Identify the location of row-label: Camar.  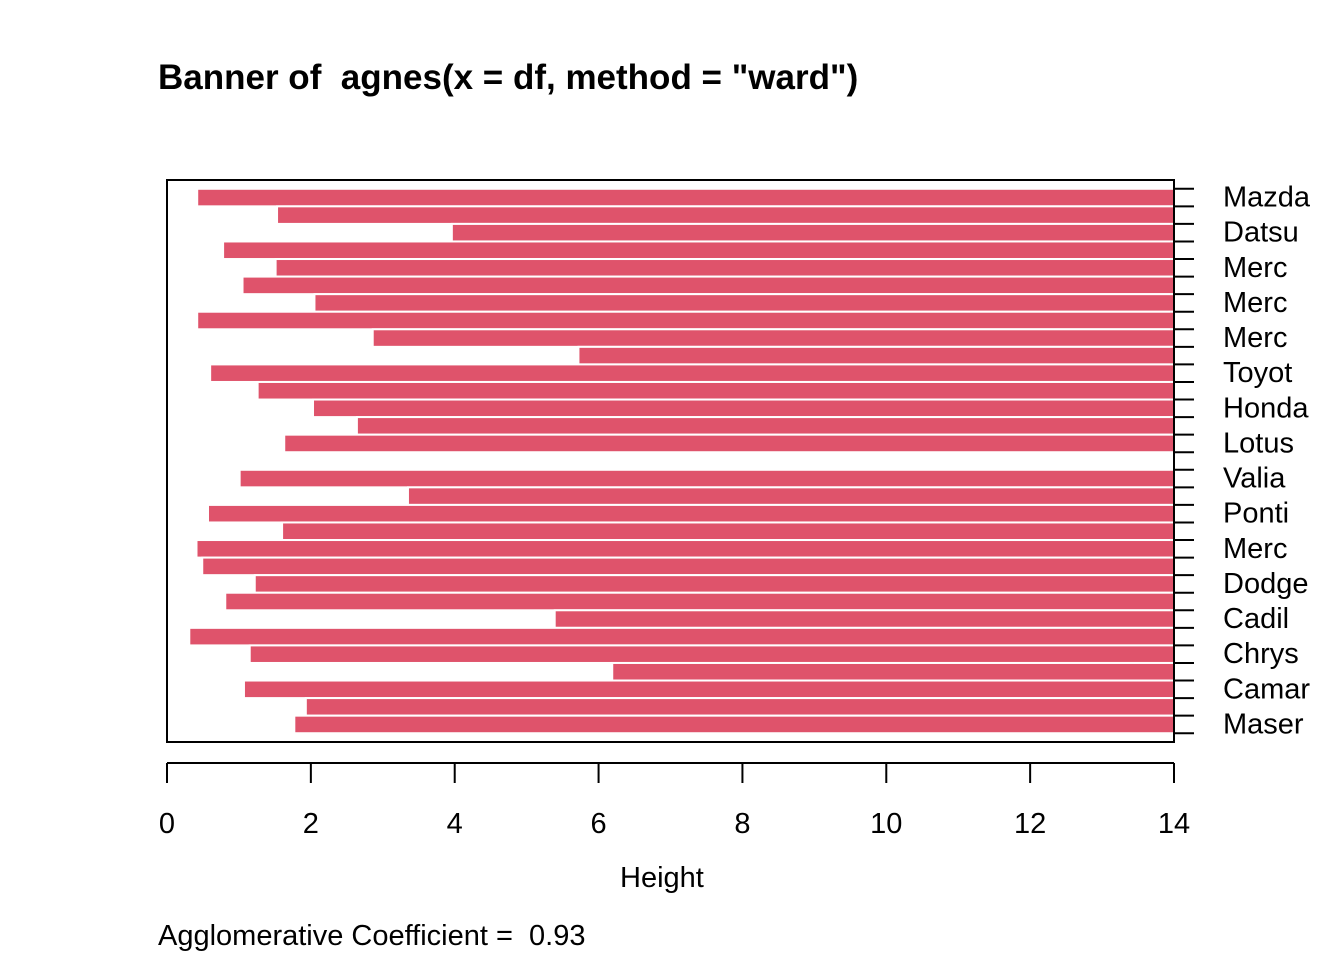
(1266, 689).